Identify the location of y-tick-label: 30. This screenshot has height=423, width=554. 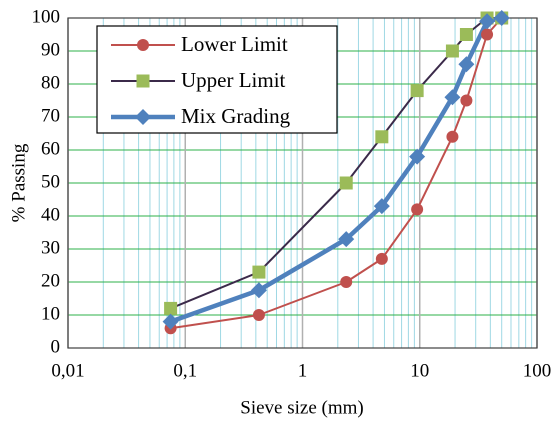
(50, 247).